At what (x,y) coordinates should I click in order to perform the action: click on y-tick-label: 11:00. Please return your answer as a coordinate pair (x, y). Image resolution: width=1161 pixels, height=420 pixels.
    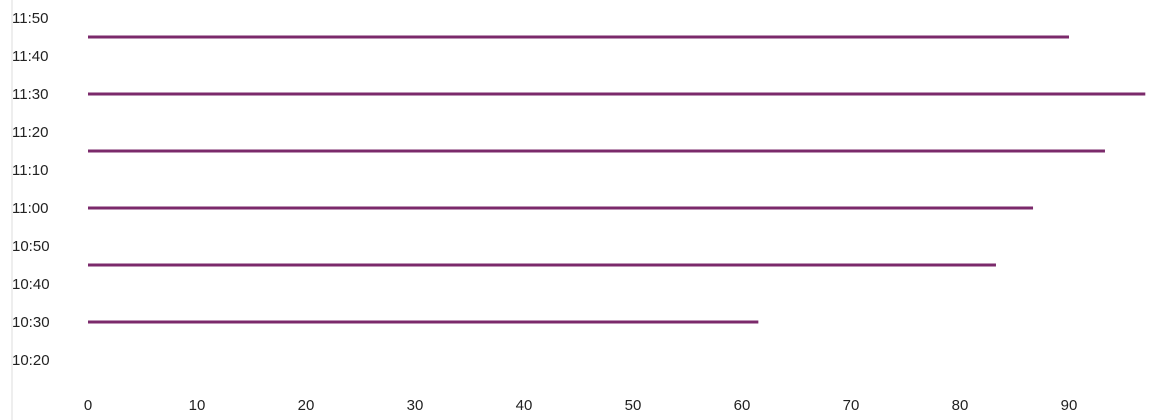
    Looking at the image, I should click on (30, 208).